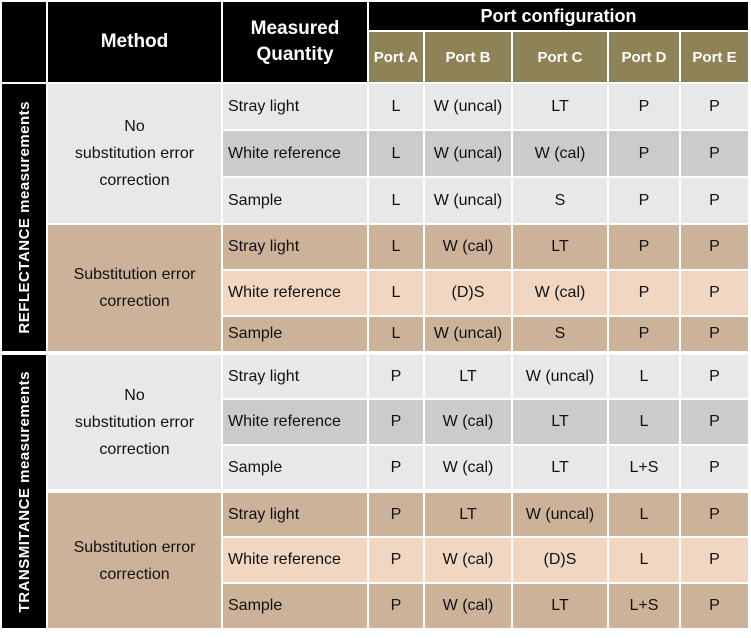 This screenshot has width=751, height=638. I want to click on section-label-text: REFLECTANCE measurements, so click(24, 217).